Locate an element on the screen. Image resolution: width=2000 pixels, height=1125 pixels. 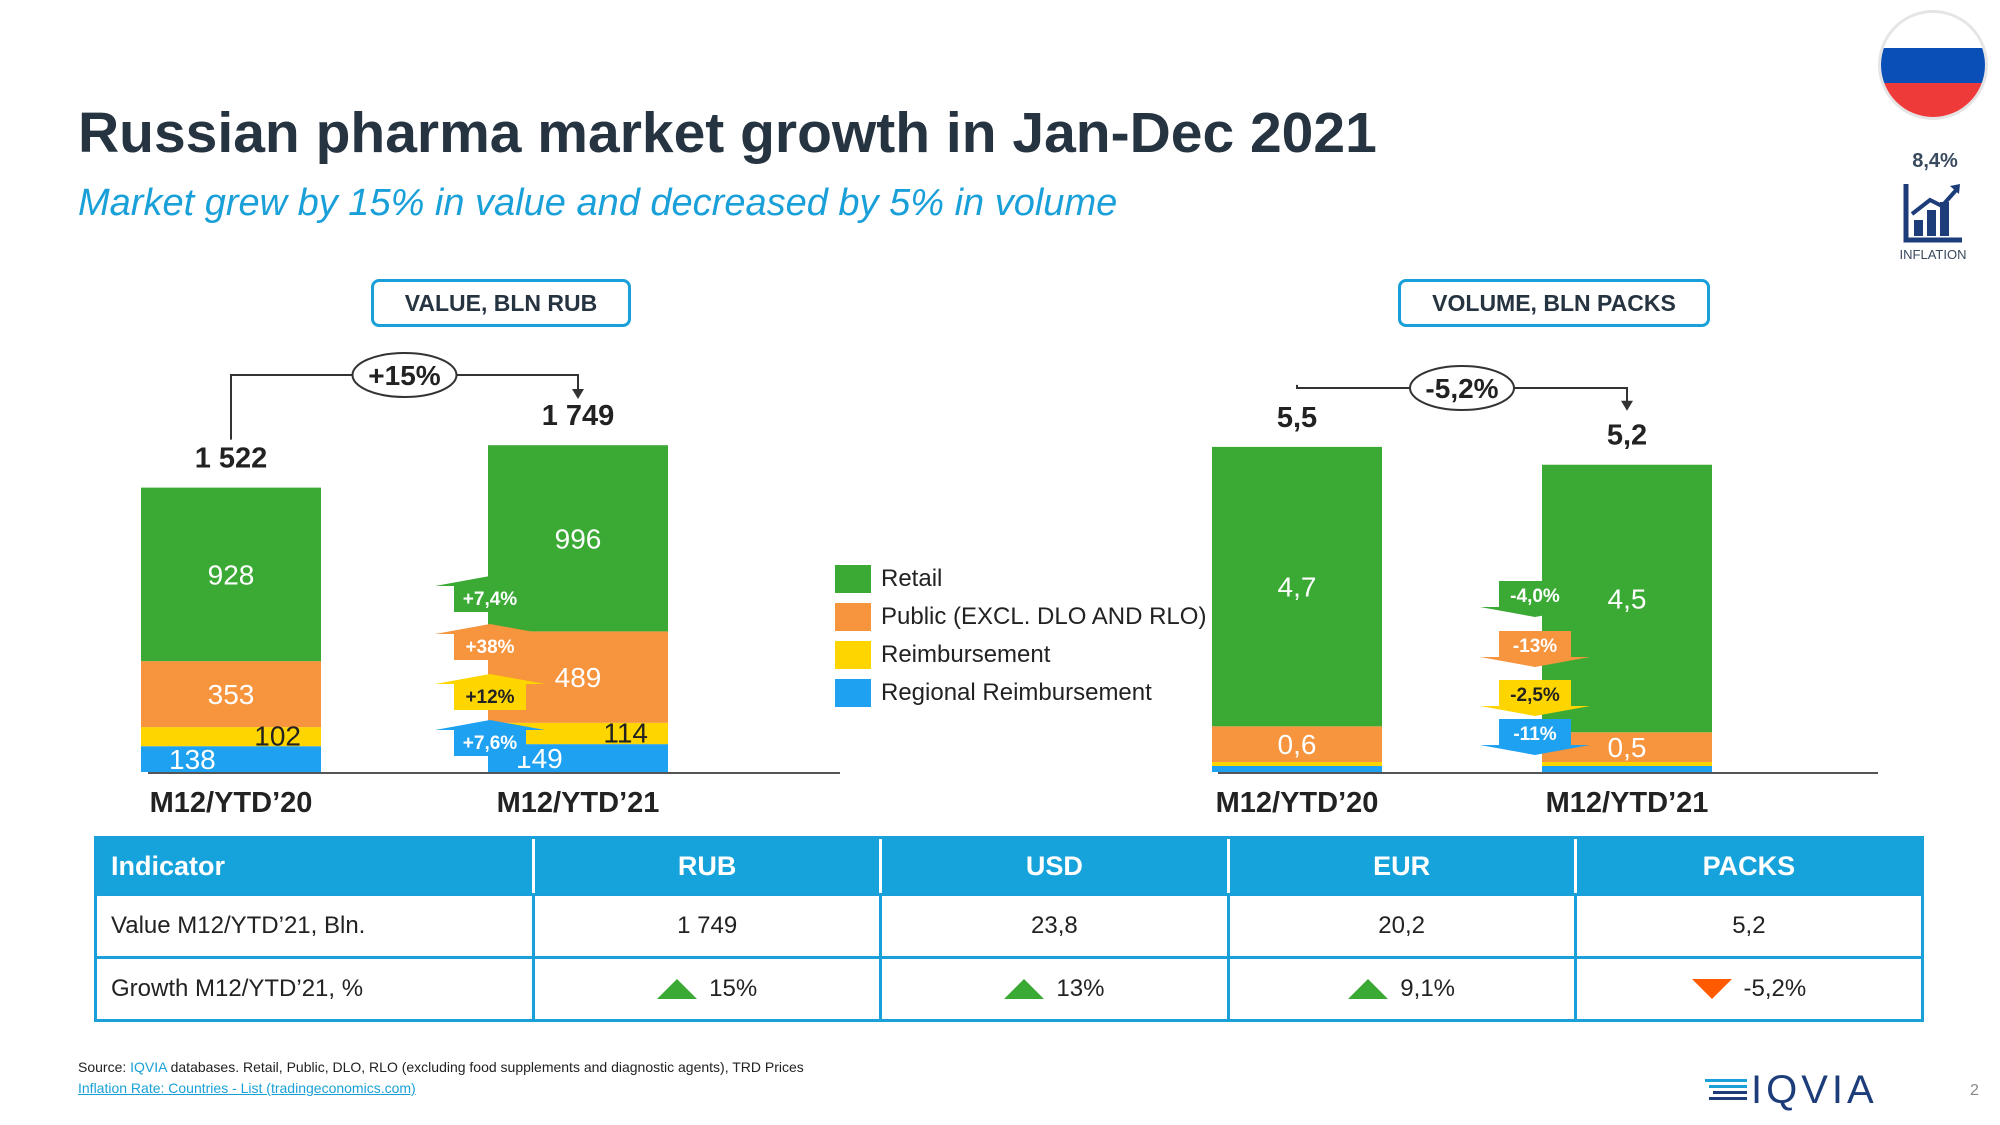
volume-total-growth-badge is located at coordinates (1462, 388).